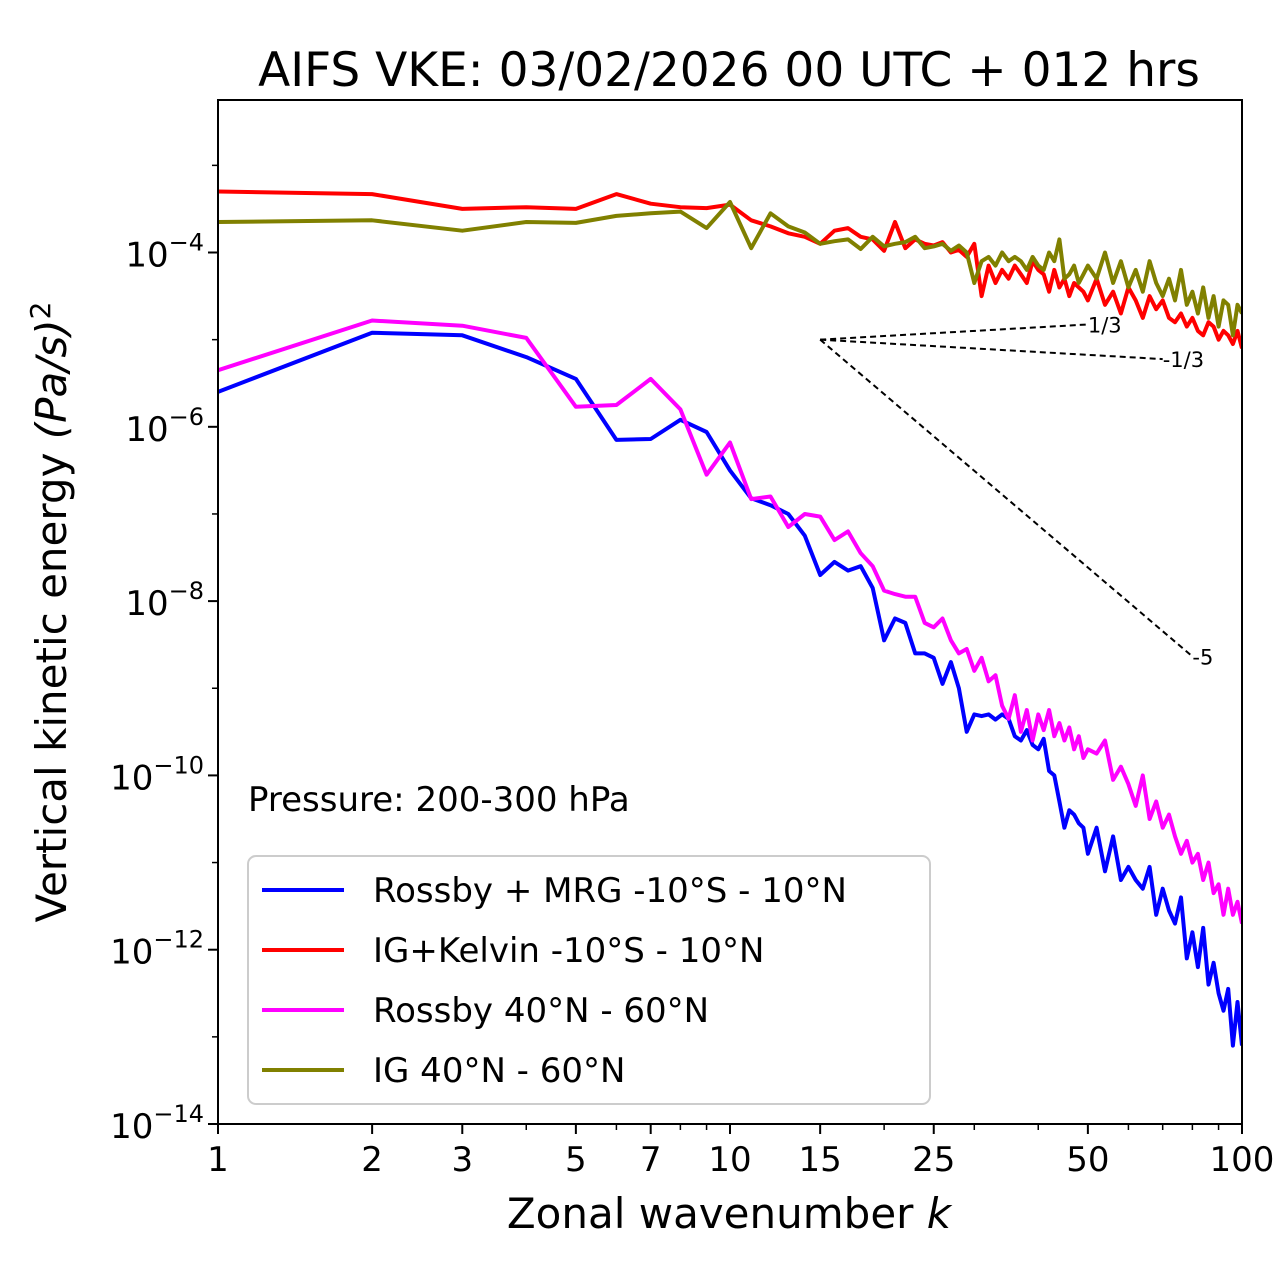 This screenshot has width=1280, height=1288. I want to click on reference-slope-label: 1/3, so click(1105, 325).